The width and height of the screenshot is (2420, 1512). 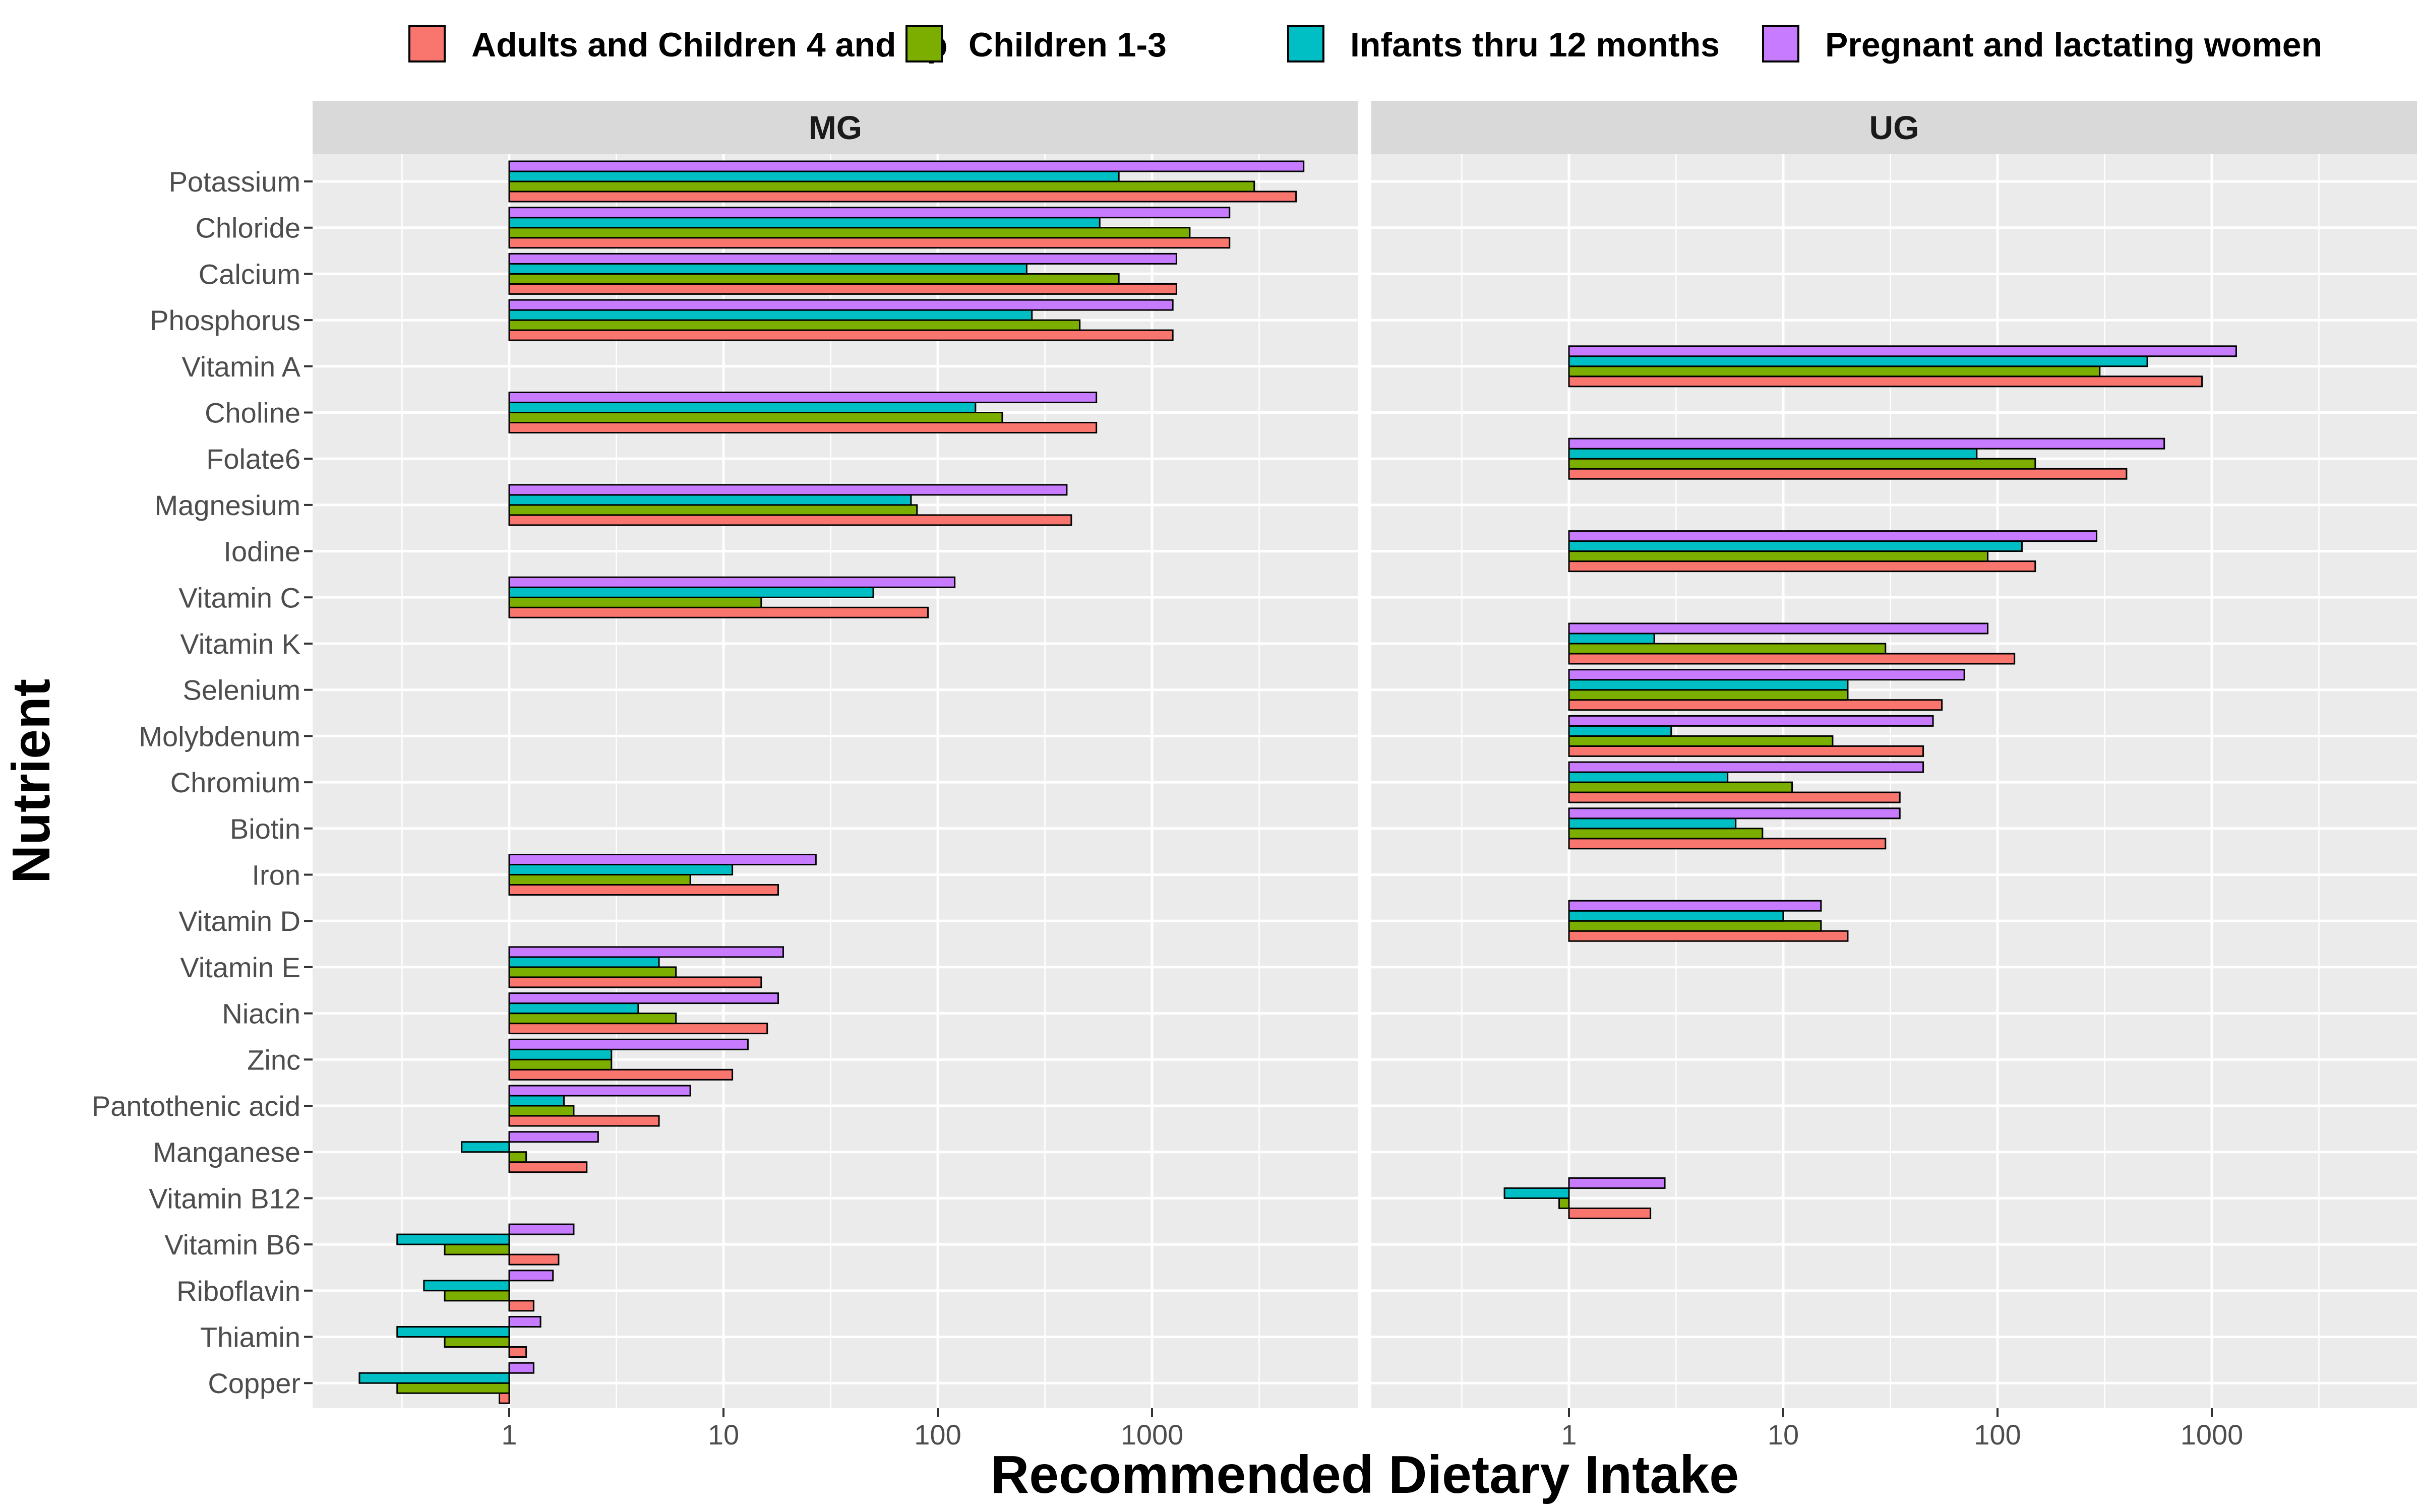 I want to click on bar-mg-potassium-adults-and-children-4-and-up, so click(x=902, y=197).